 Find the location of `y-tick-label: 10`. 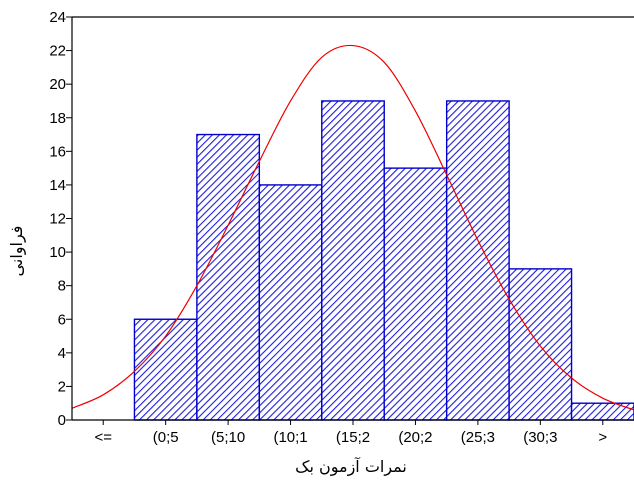

y-tick-label: 10 is located at coordinates (57, 252).